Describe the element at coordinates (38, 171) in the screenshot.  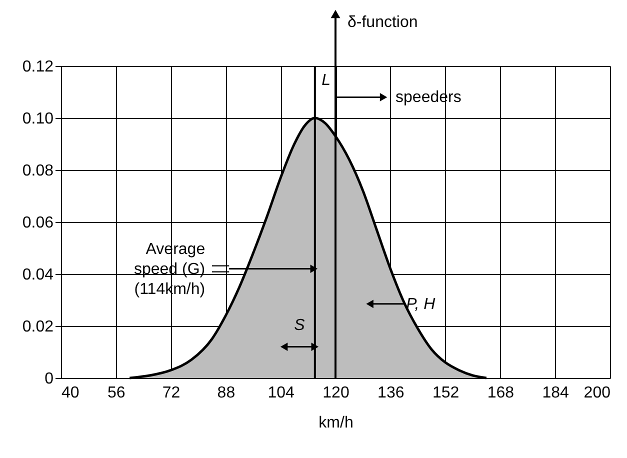
I see `y-tick-label: 0.08` at that location.